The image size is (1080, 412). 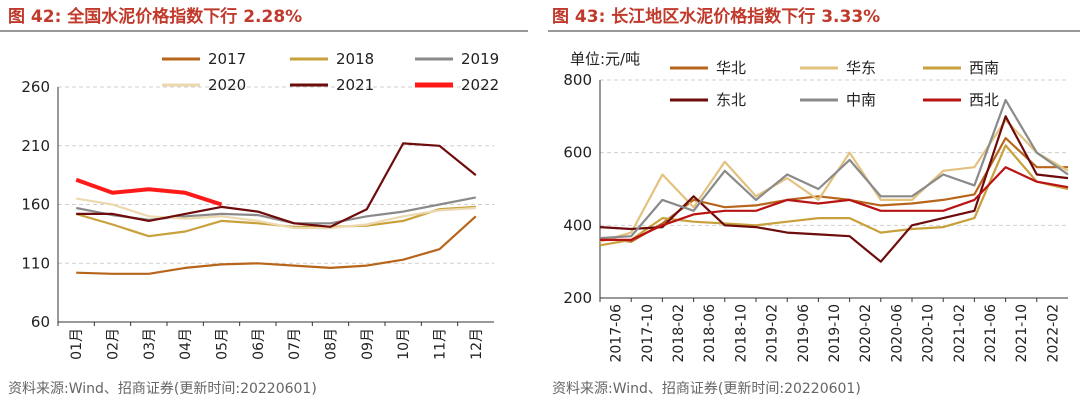 What do you see at coordinates (186, 344) in the screenshot?
I see `left-x-tick-label: 04月` at bounding box center [186, 344].